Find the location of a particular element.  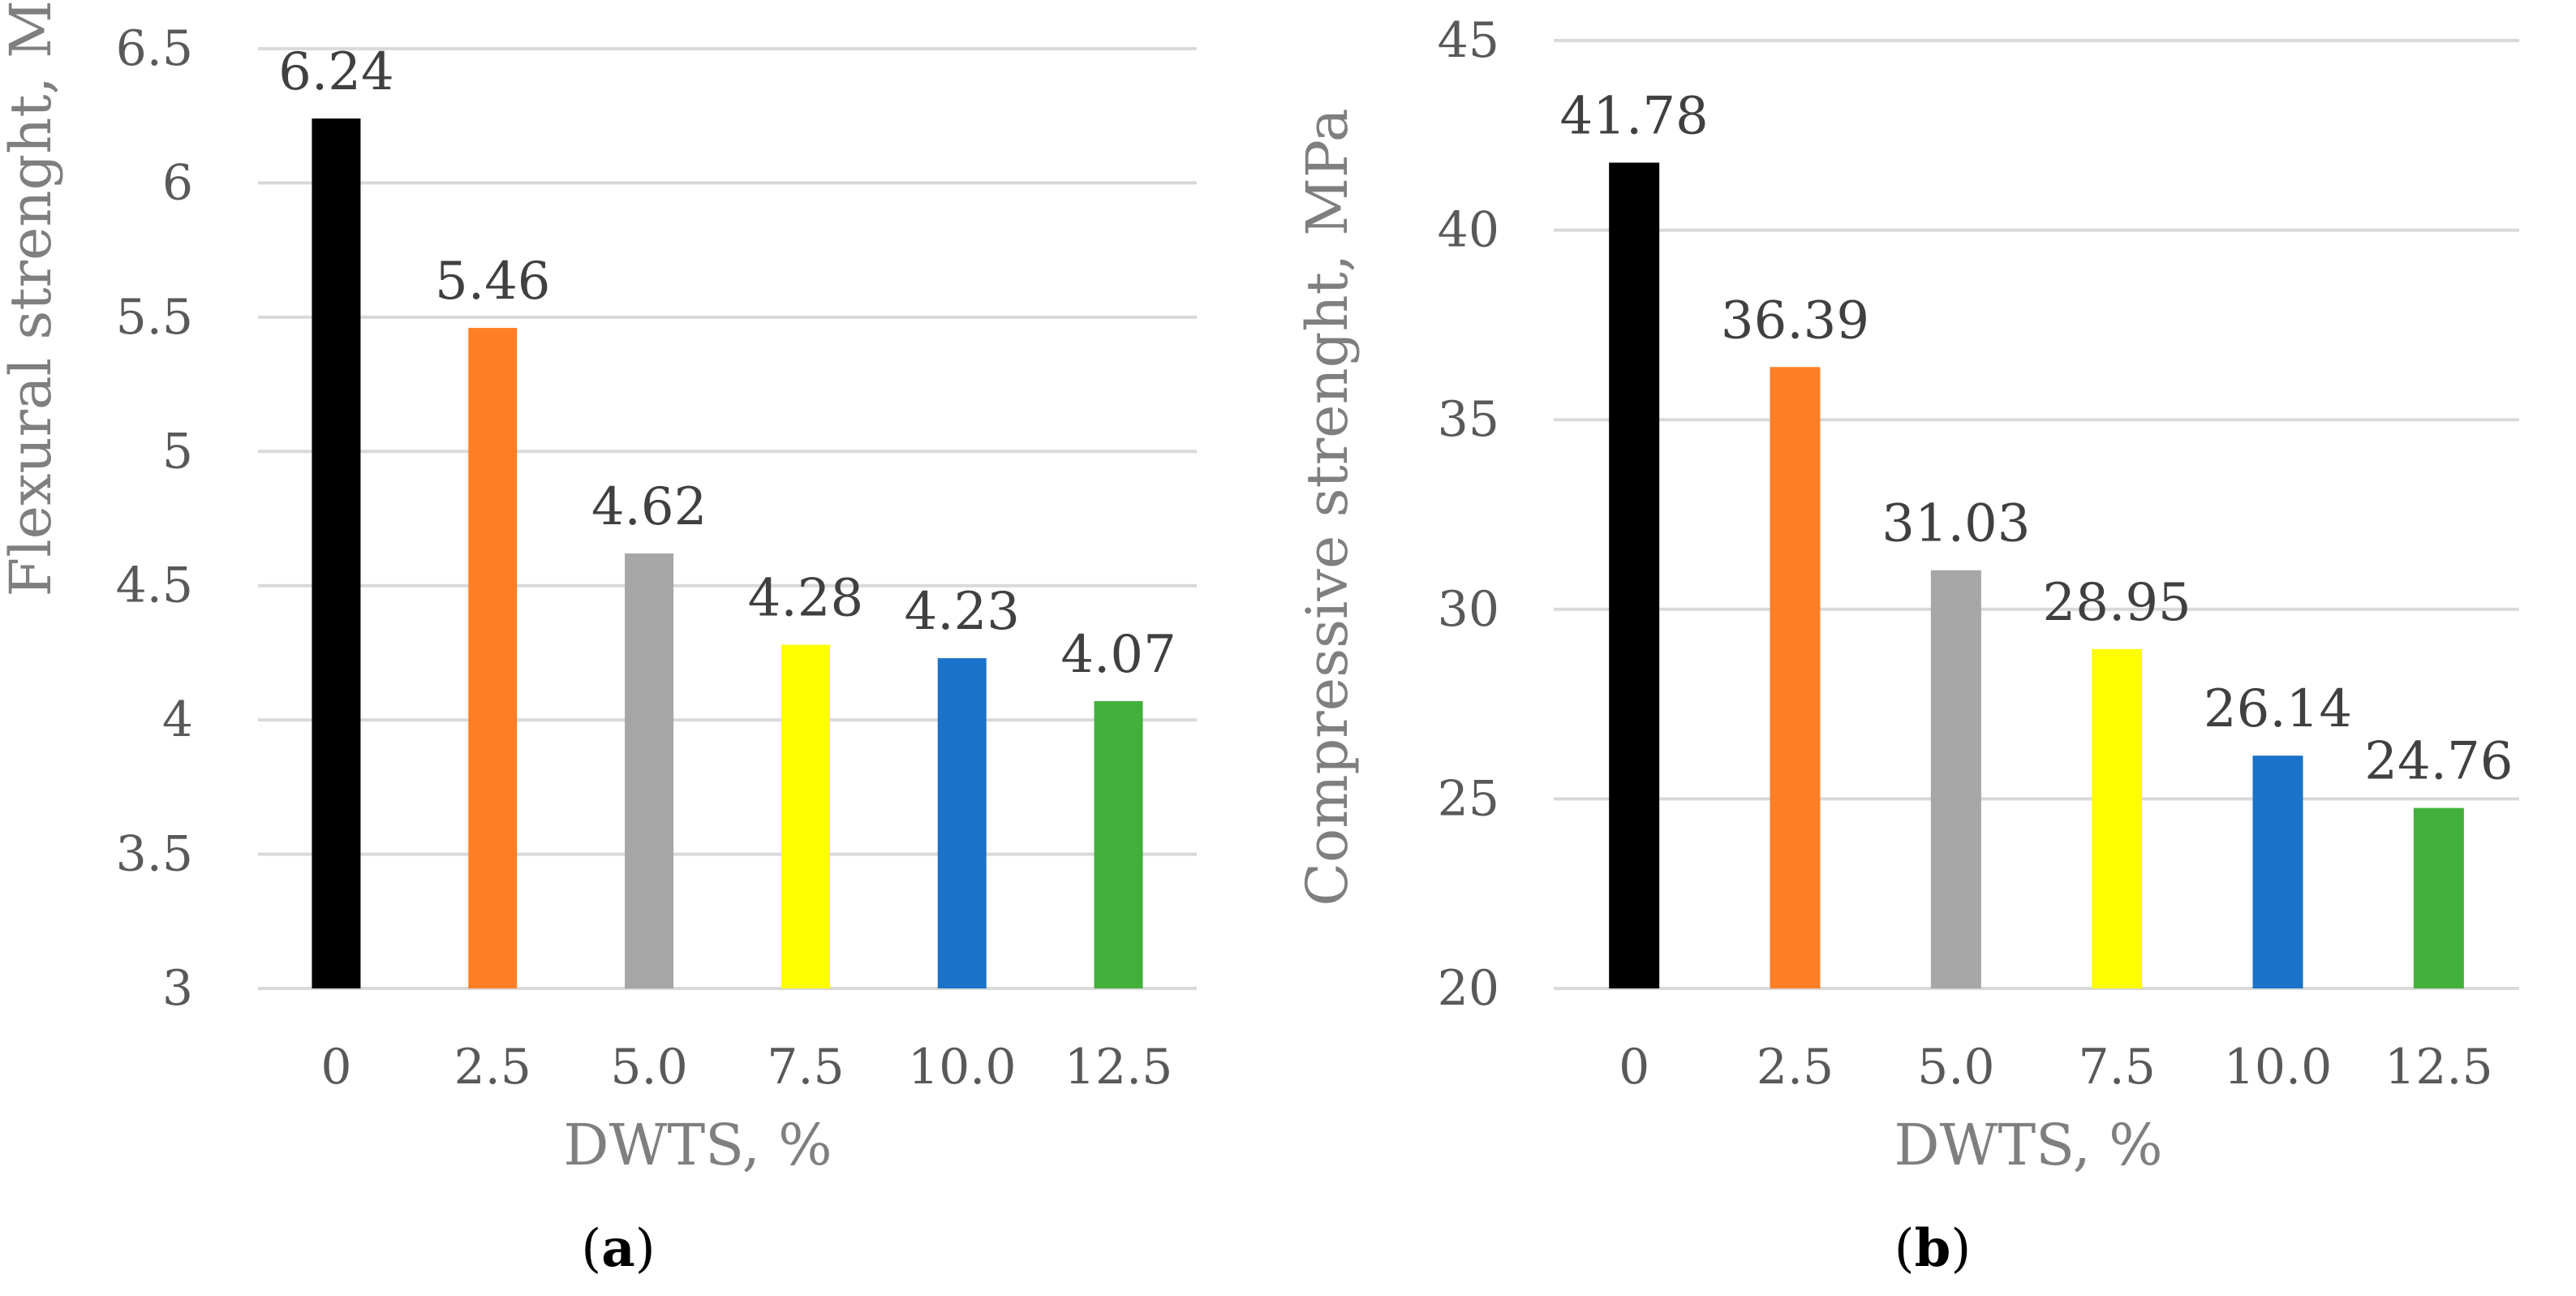

y-tick-label: 6.5 is located at coordinates (154, 48).